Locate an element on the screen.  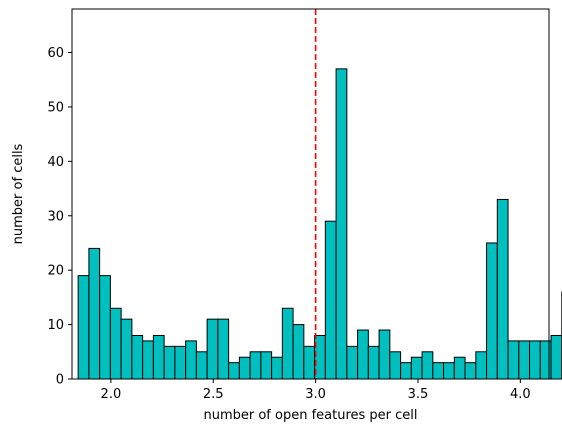
x-axis-ticks: 2.0 2.5 3.0 3.5 4.0 is located at coordinates (316, 390).